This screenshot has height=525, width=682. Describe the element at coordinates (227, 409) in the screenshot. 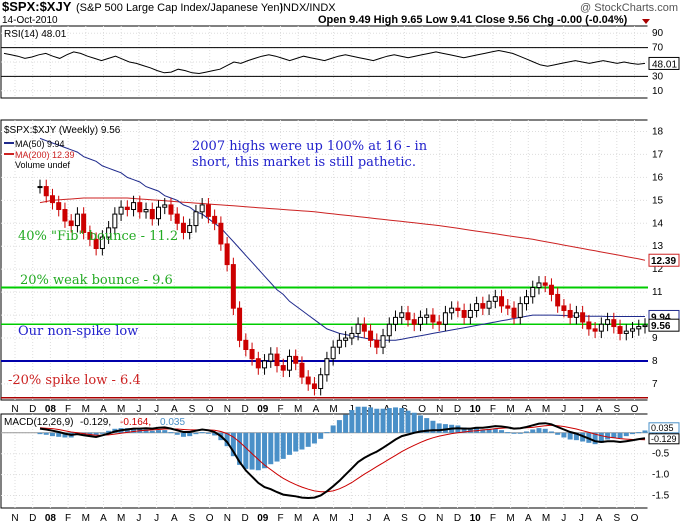

I see `x-label-top: N` at that location.